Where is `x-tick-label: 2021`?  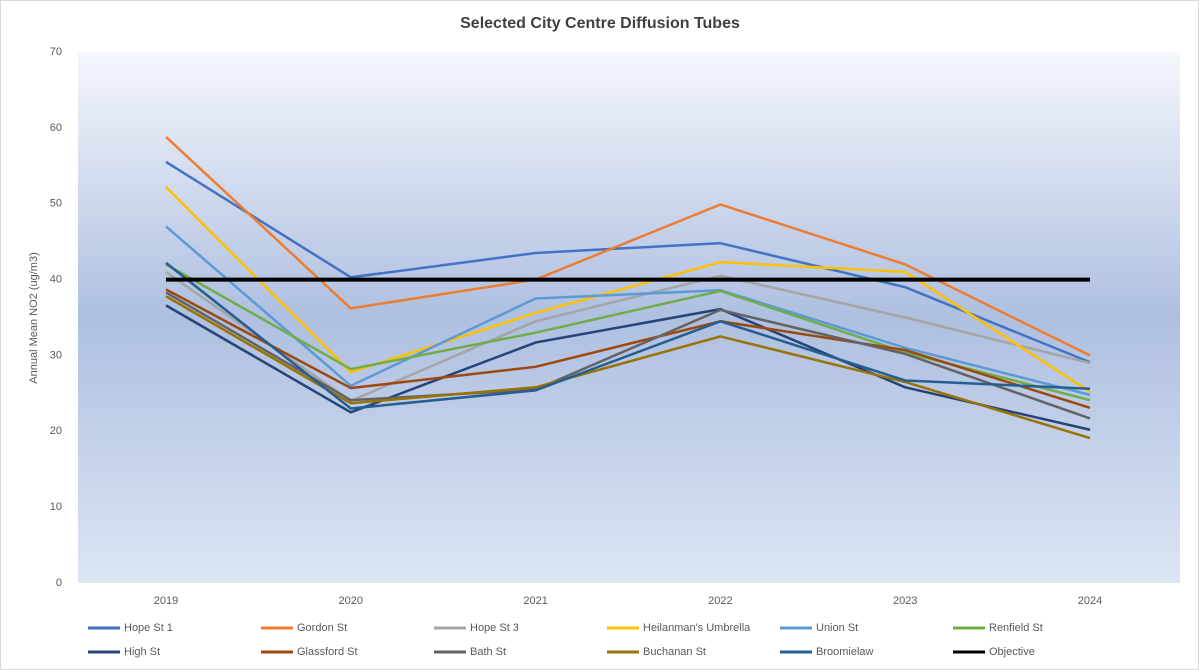
x-tick-label: 2021 is located at coordinates (535, 601).